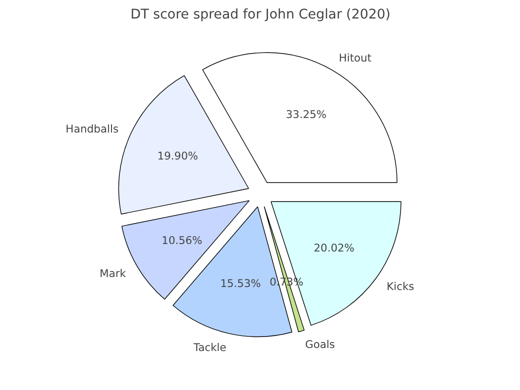 The height and width of the screenshot is (390, 520). Describe the element at coordinates (306, 115) in the screenshot. I see `data-label: 33.25%` at that location.